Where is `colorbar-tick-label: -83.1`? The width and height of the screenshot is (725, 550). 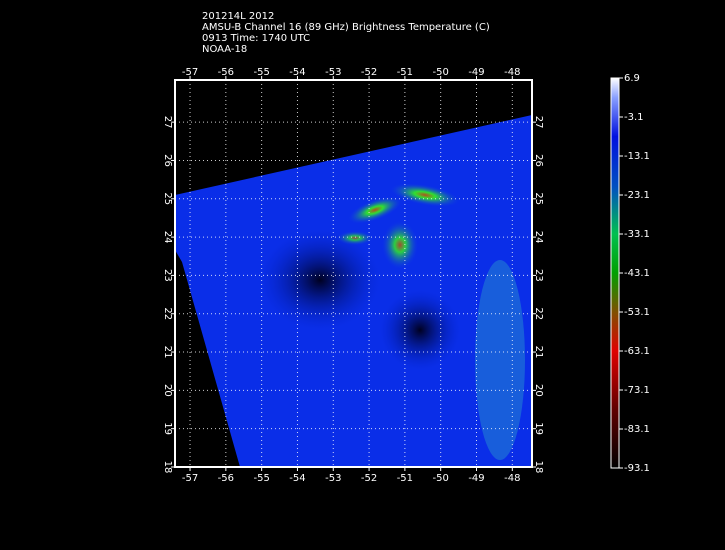 colorbar-tick-label: -83.1 is located at coordinates (637, 429).